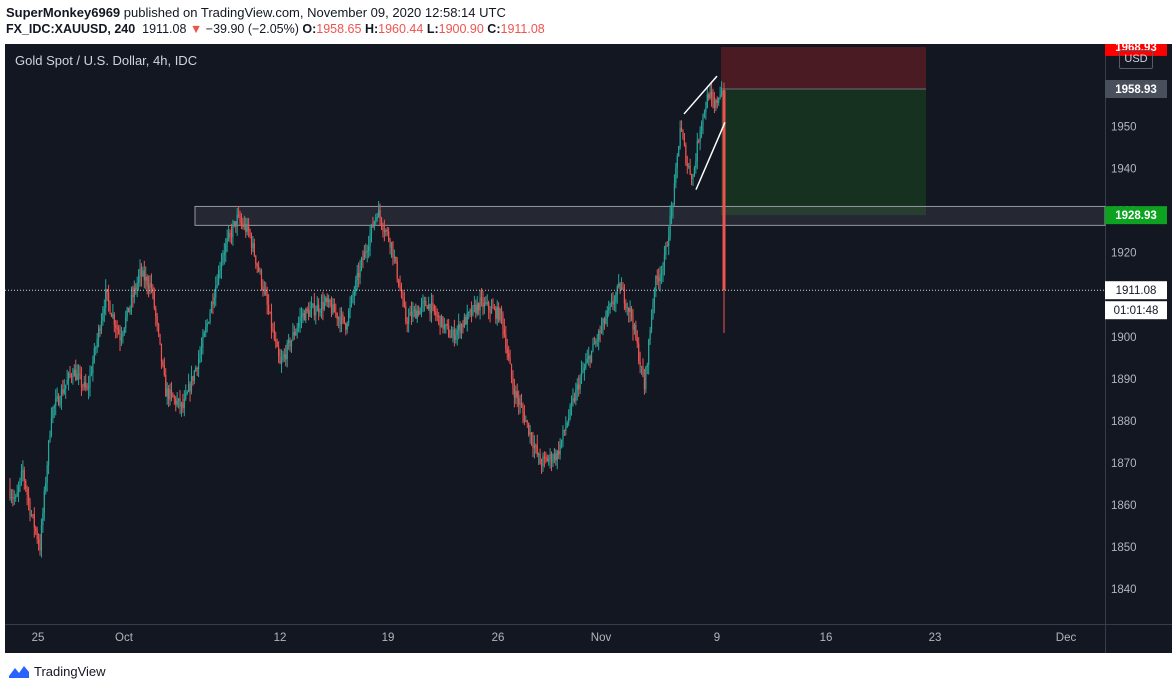  Describe the element at coordinates (164, 29) in the screenshot. I see `last-price: 1911.08` at that location.